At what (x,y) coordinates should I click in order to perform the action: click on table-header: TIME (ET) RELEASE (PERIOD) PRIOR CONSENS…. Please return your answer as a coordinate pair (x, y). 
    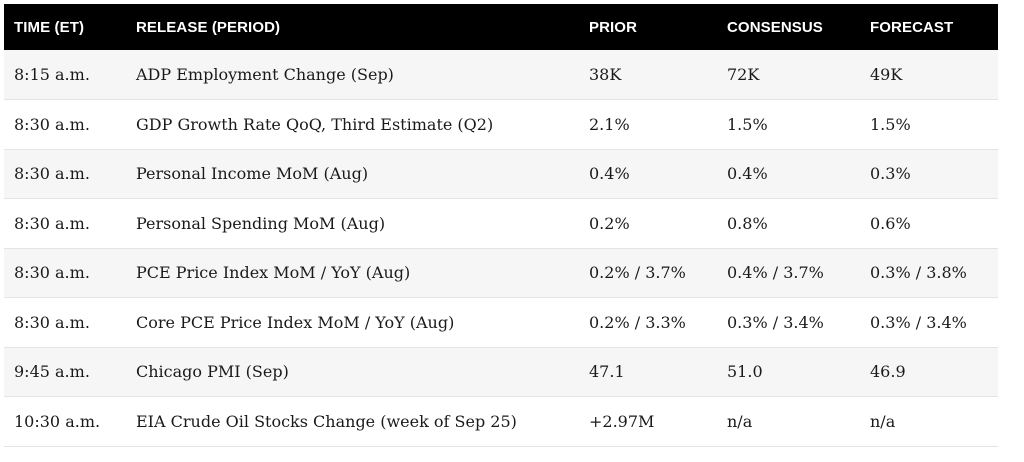
    Looking at the image, I should click on (501, 27).